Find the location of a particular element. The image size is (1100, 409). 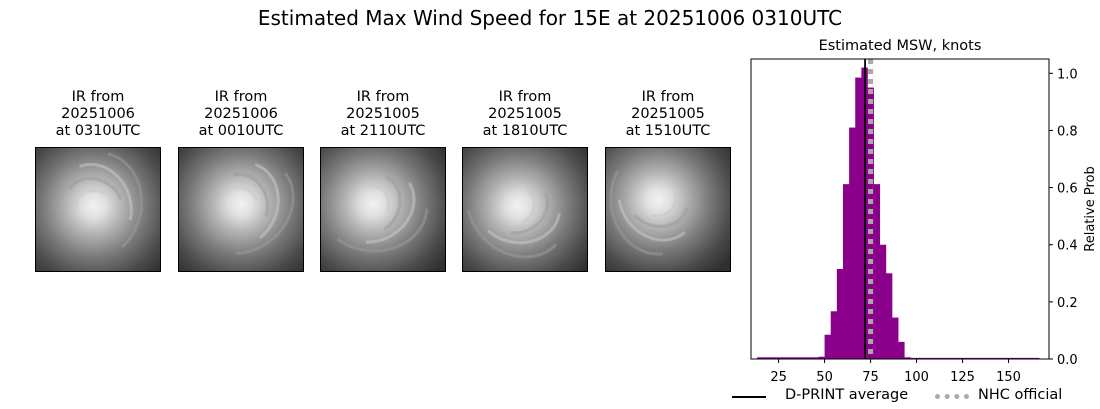

ir-panel: IR from 20251005 at 2110UTC is located at coordinates (383, 180).